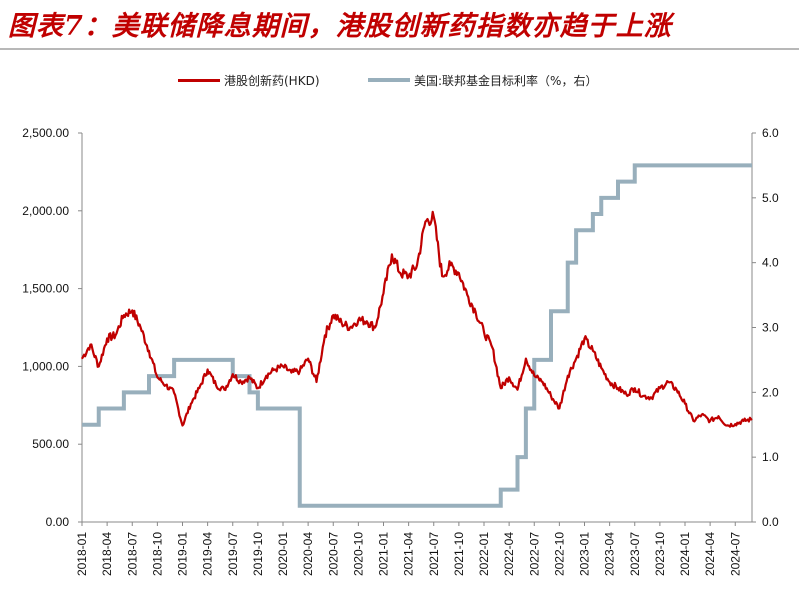 This screenshot has width=799, height=593. What do you see at coordinates (770, 457) in the screenshot?
I see `y-right-tick-label: 1.0` at bounding box center [770, 457].